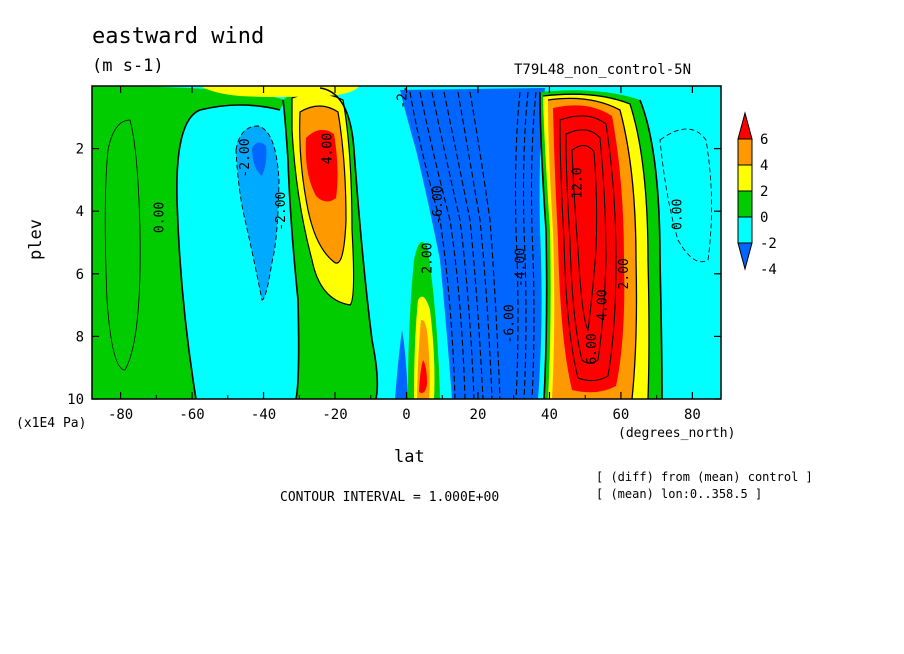  What do you see at coordinates (51, 423) in the screenshot?
I see `y-axis-units: (x1E4 Pa)` at bounding box center [51, 423].